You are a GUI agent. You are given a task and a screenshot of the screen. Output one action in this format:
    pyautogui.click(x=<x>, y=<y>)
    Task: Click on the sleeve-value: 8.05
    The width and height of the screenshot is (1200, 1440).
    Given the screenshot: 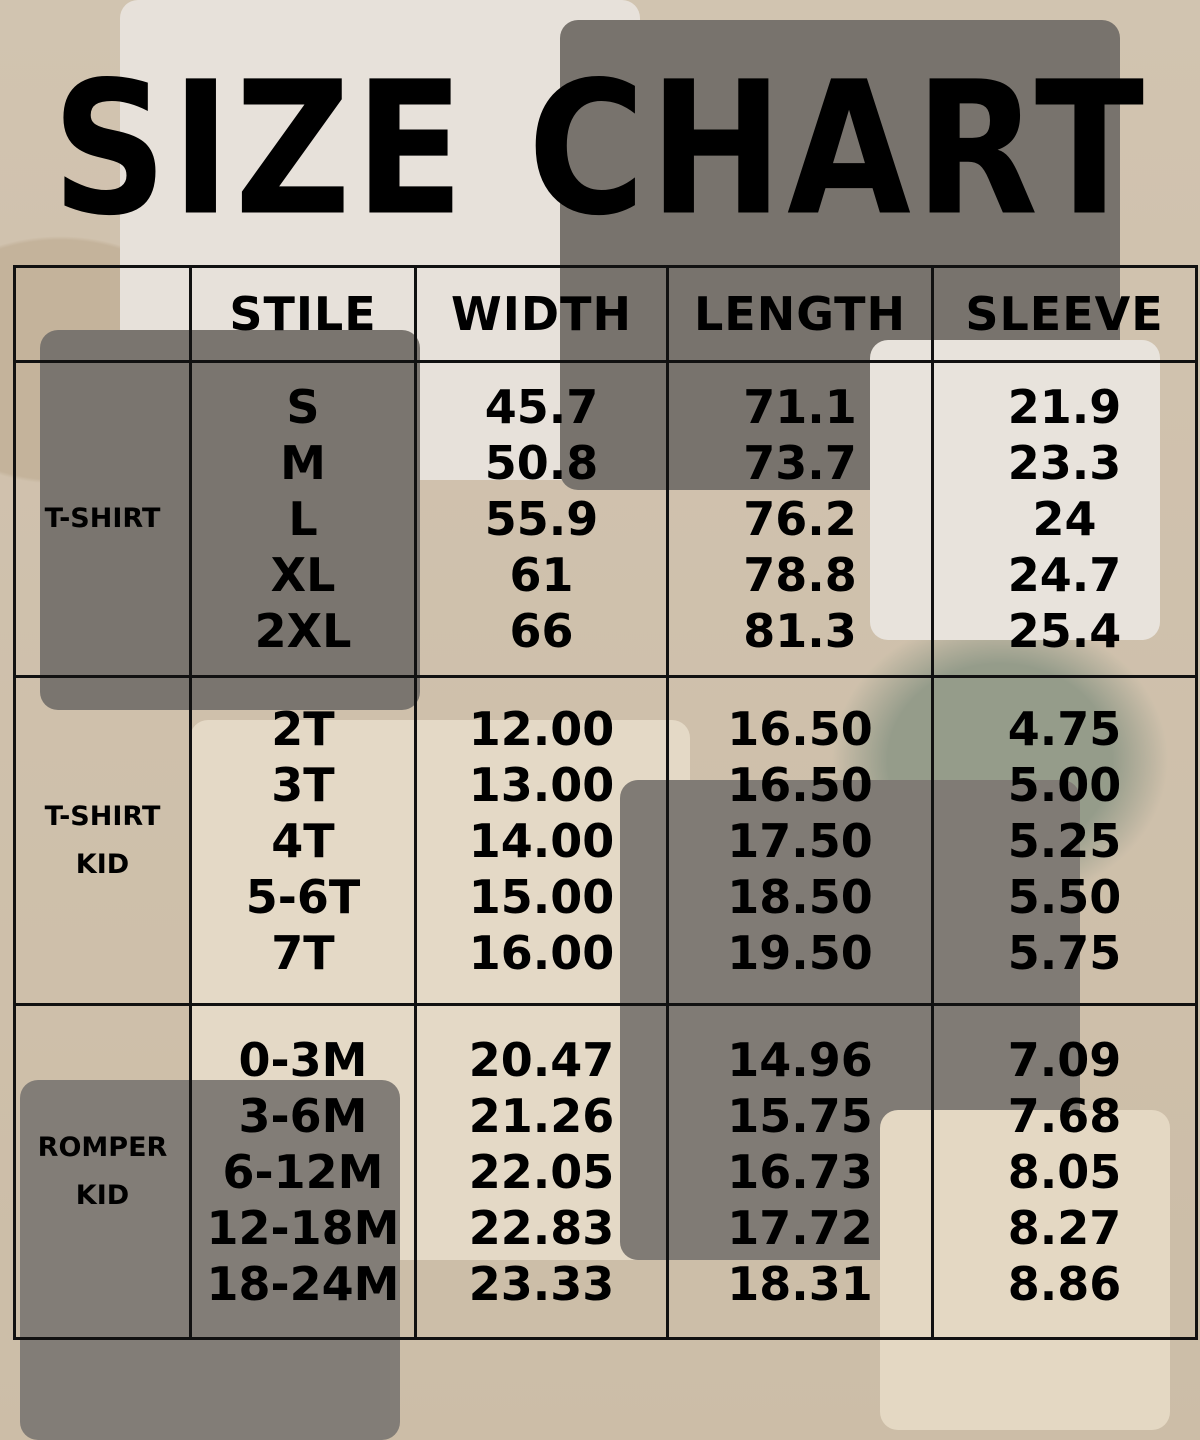 What is the action you would take?
    pyautogui.click(x=1064, y=1171)
    